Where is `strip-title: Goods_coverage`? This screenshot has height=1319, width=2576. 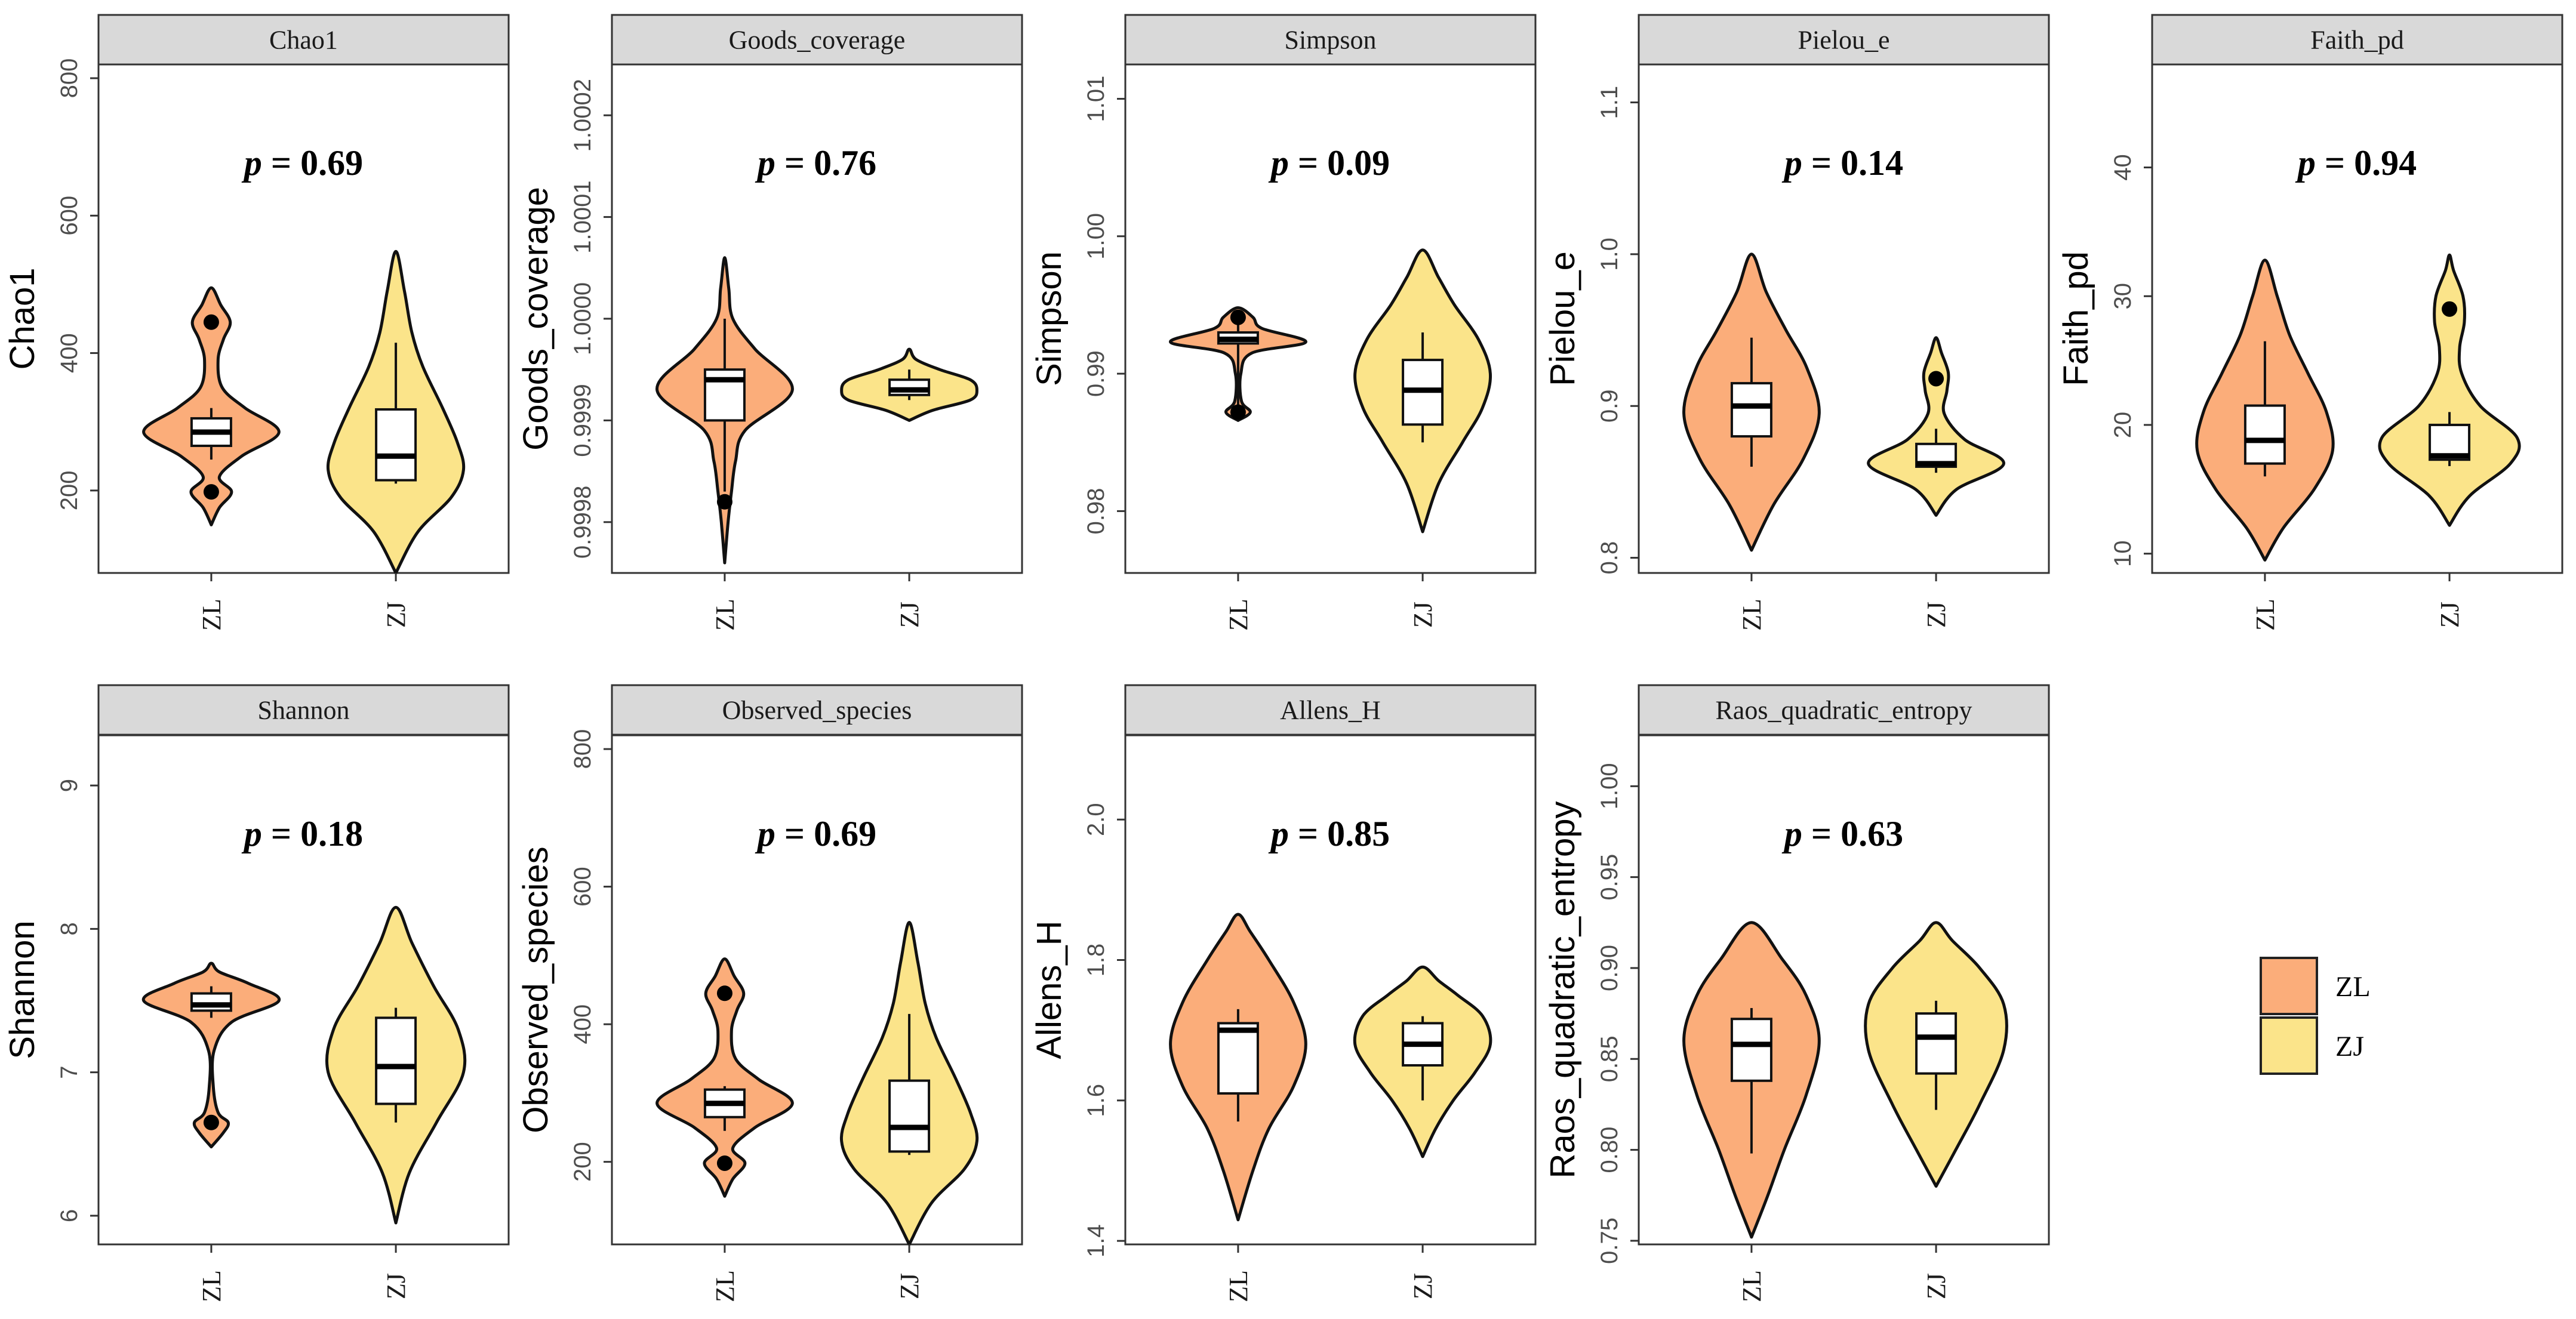 strip-title: Goods_coverage is located at coordinates (817, 40).